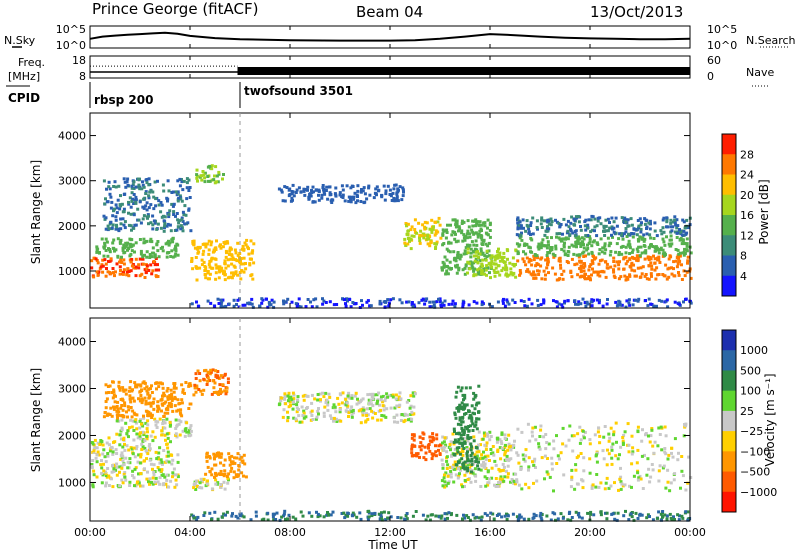 This screenshot has height=554, width=800. Describe the element at coordinates (747, 411) in the screenshot. I see `velocity-colorbar-tick: 25` at that location.